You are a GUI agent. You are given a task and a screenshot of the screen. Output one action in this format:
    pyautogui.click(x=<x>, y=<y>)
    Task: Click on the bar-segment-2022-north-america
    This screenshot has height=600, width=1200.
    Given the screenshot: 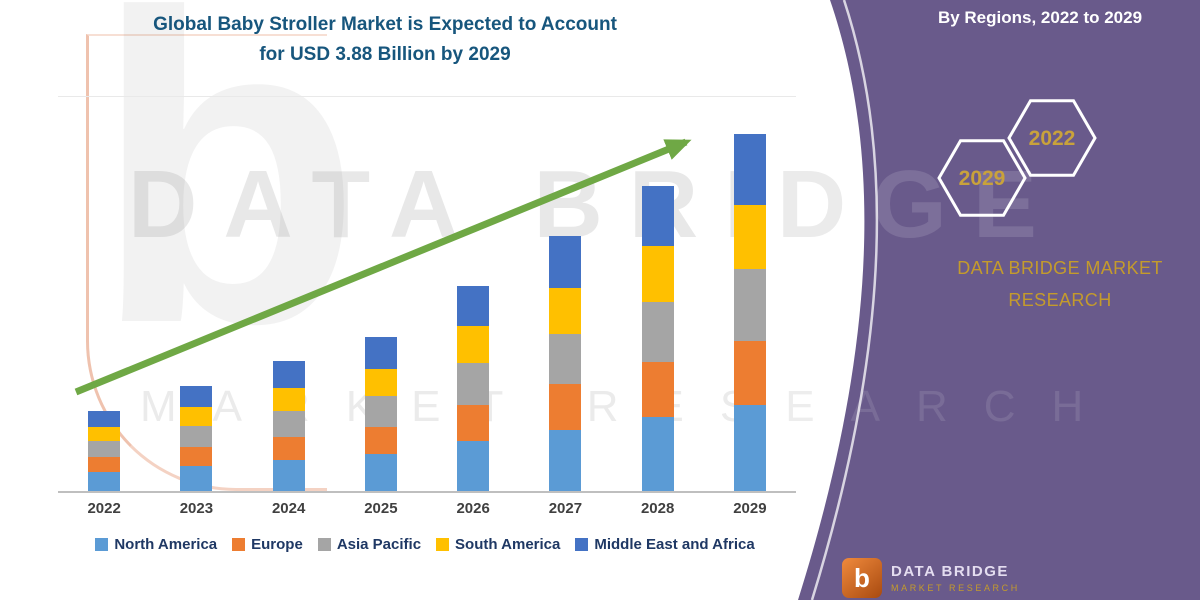 What is the action you would take?
    pyautogui.click(x=104, y=481)
    